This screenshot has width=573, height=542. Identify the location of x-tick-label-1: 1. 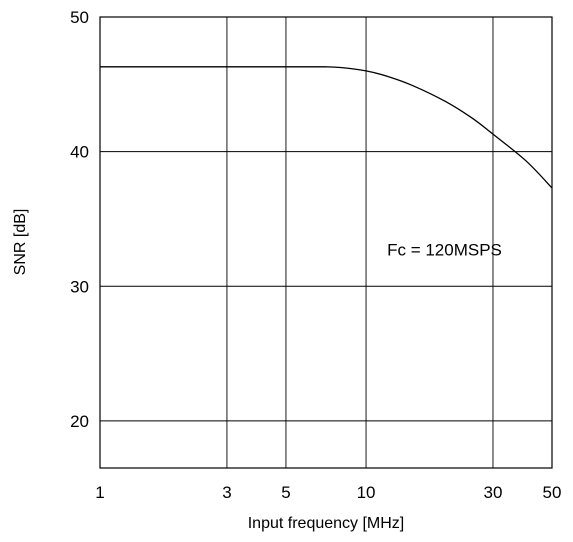
(99, 492).